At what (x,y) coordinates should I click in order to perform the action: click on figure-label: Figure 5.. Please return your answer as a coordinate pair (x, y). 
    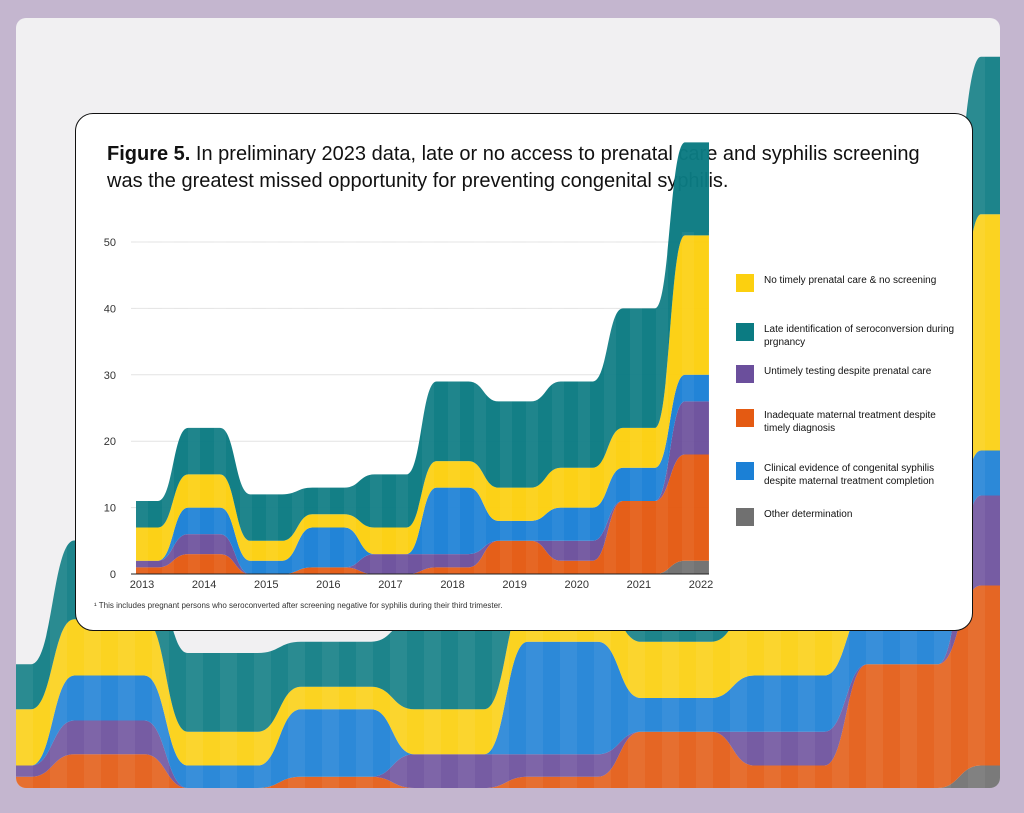
    Looking at the image, I should click on (149, 154).